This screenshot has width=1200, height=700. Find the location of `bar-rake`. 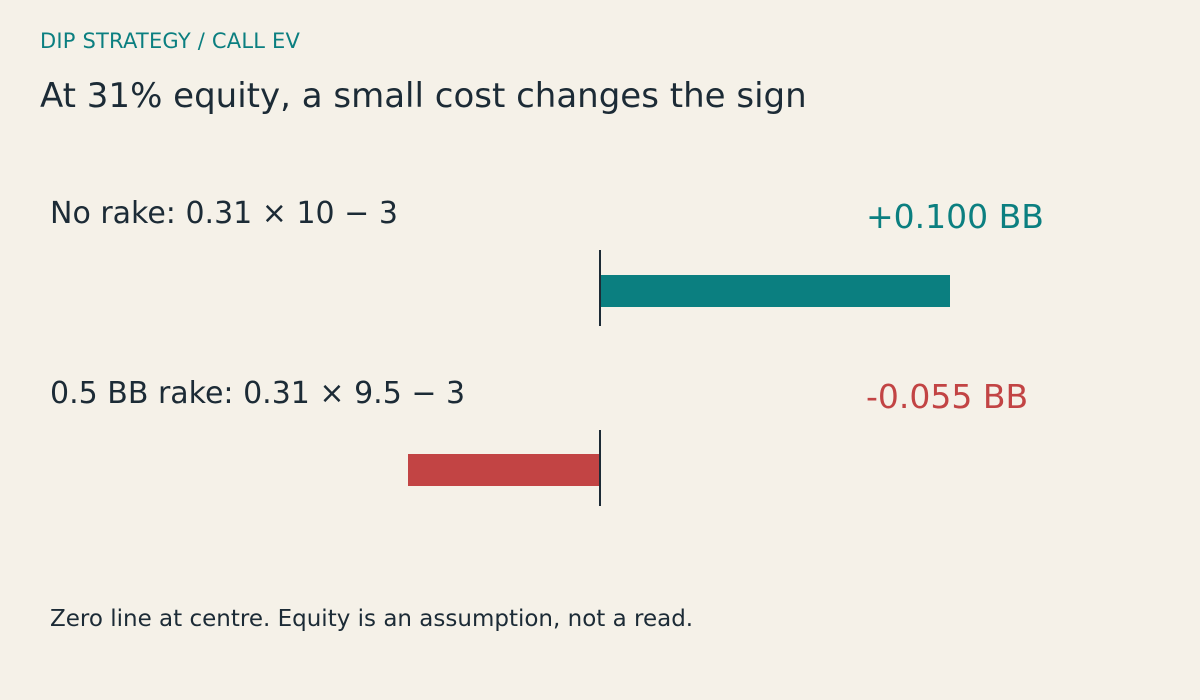

bar-rake is located at coordinates (503, 470).